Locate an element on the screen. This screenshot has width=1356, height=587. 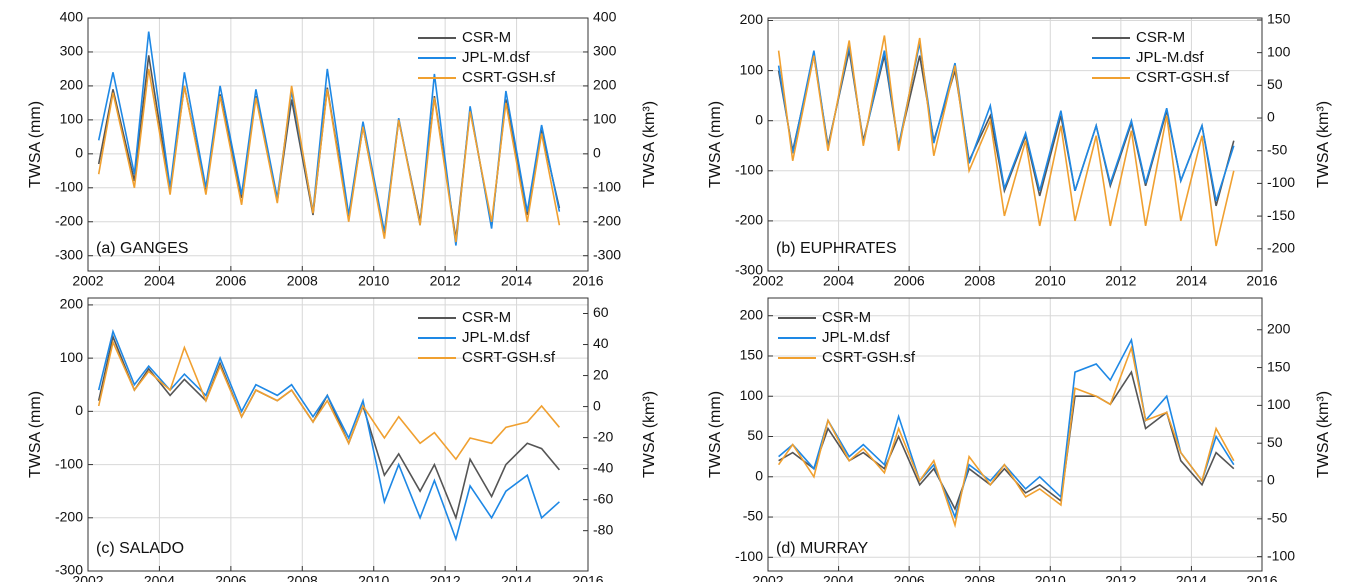
y2-tick-label: 100 is located at coordinates (1279, 51).